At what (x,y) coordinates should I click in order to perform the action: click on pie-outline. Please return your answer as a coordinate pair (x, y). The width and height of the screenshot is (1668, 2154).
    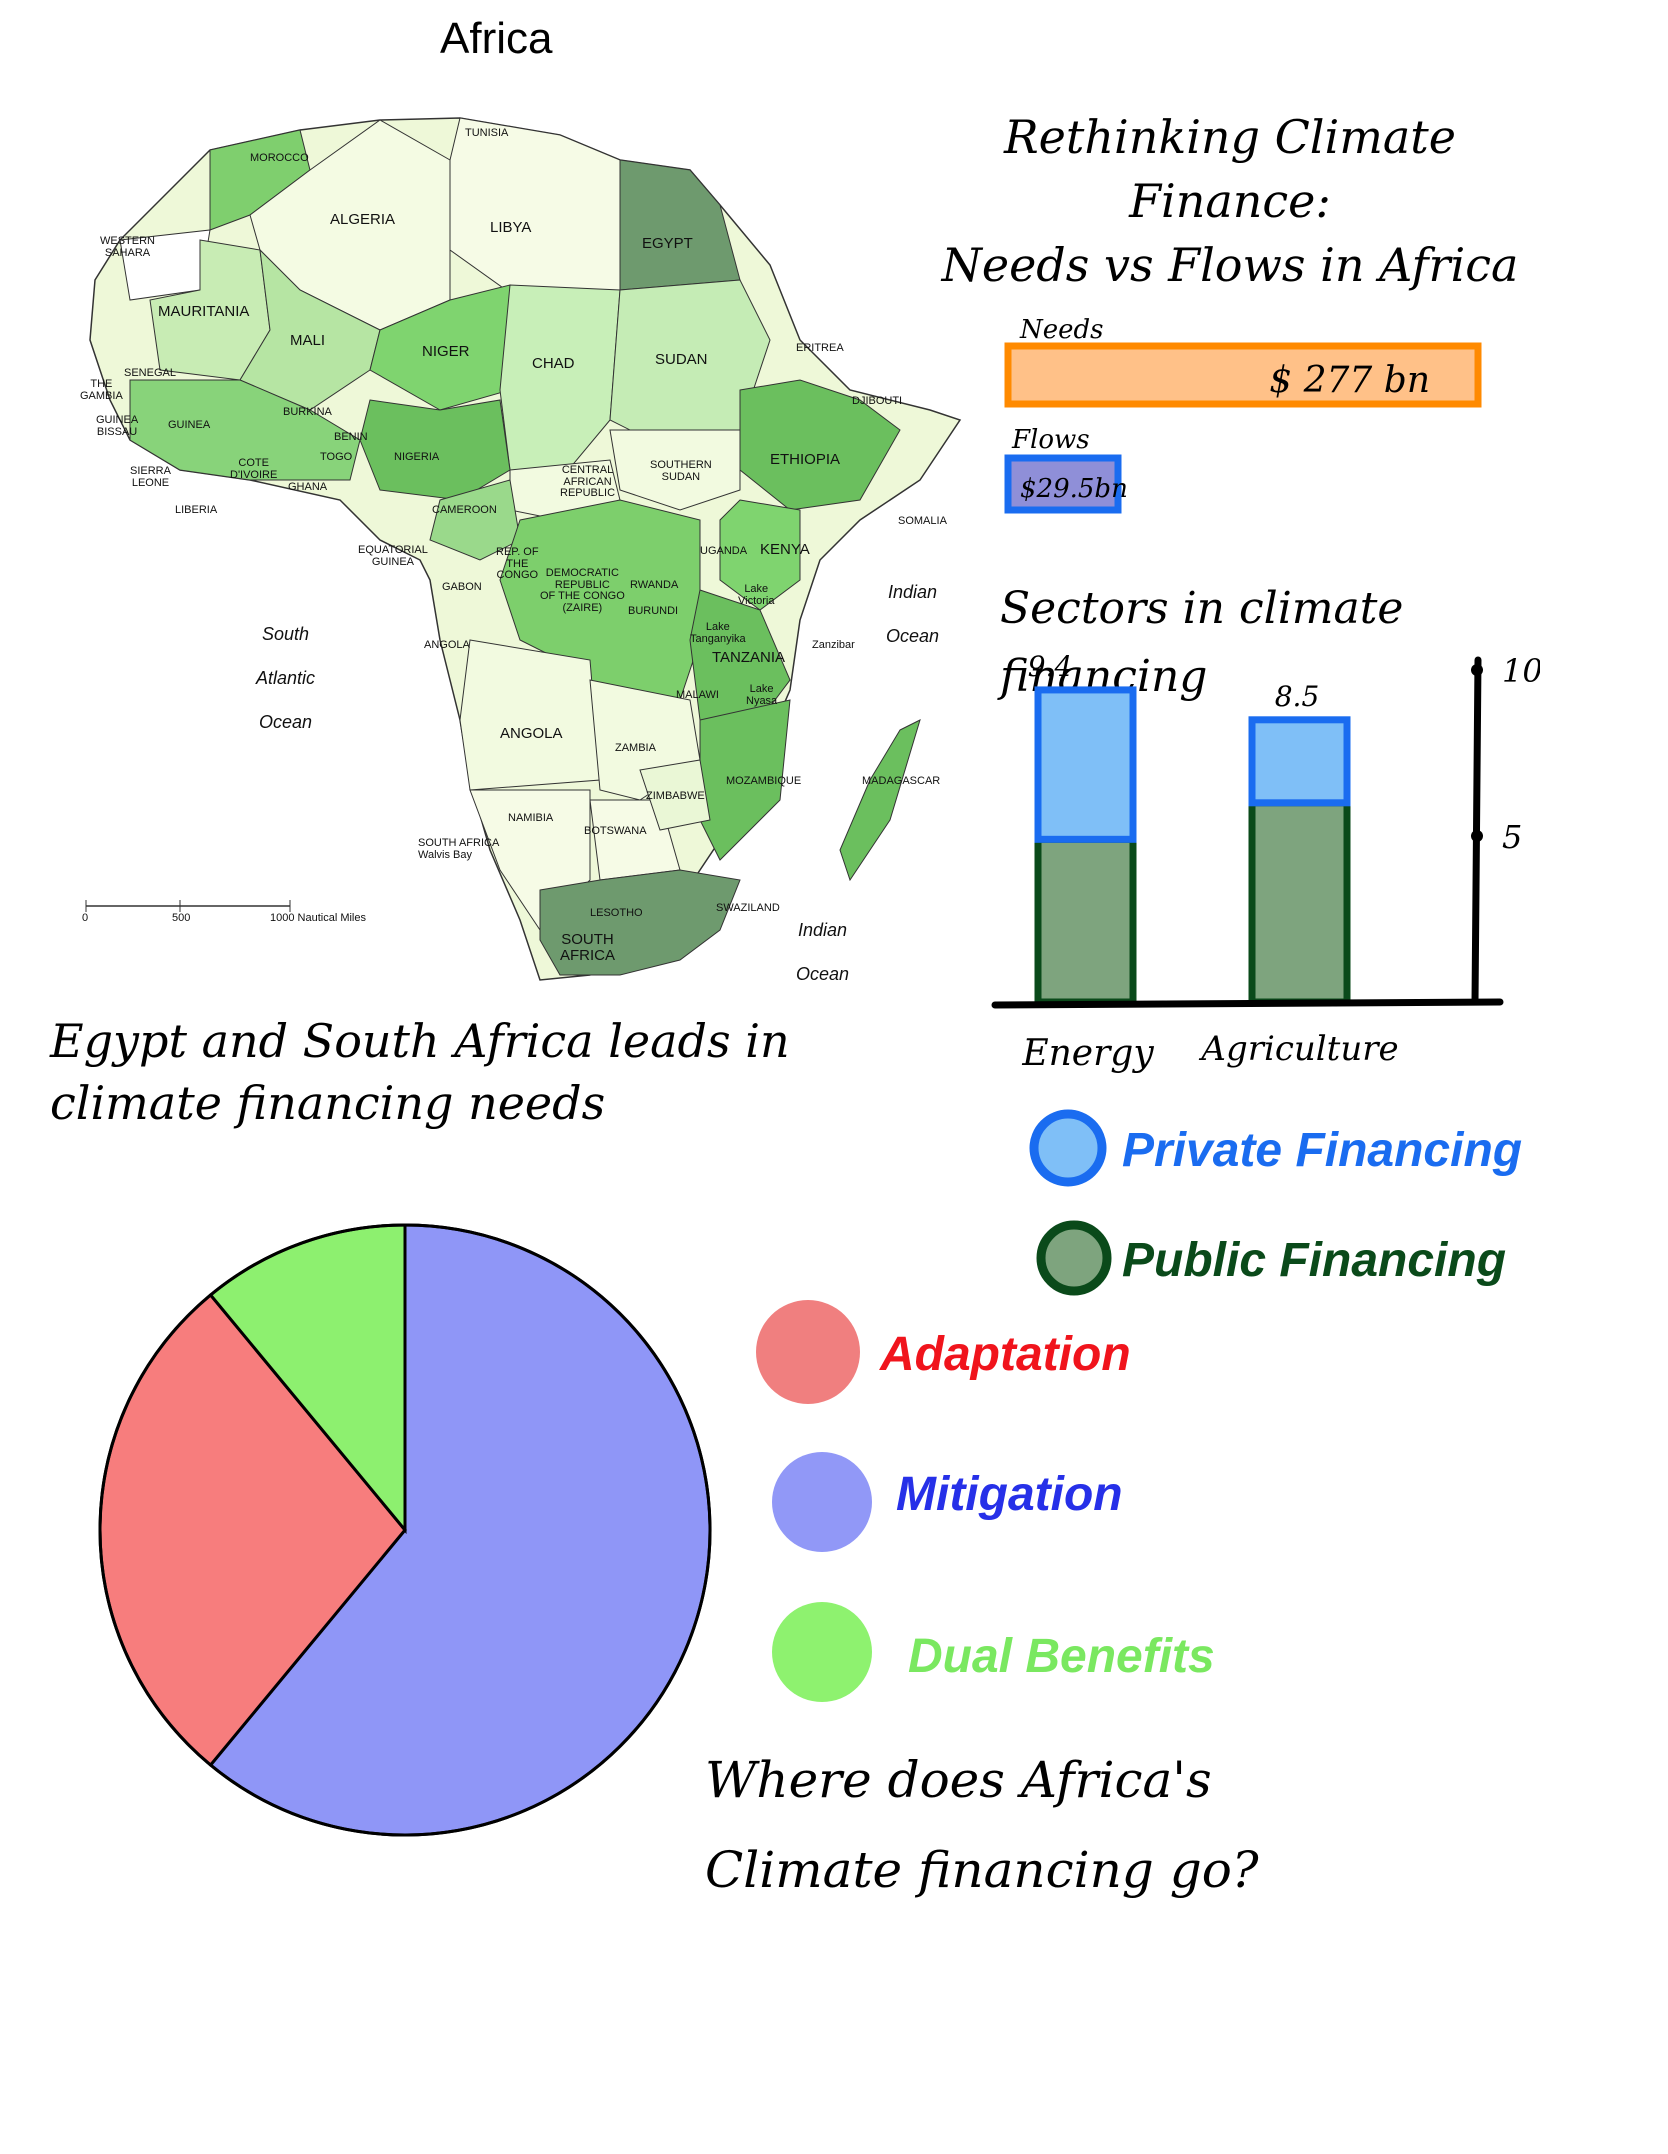
    Looking at the image, I should click on (405, 1530).